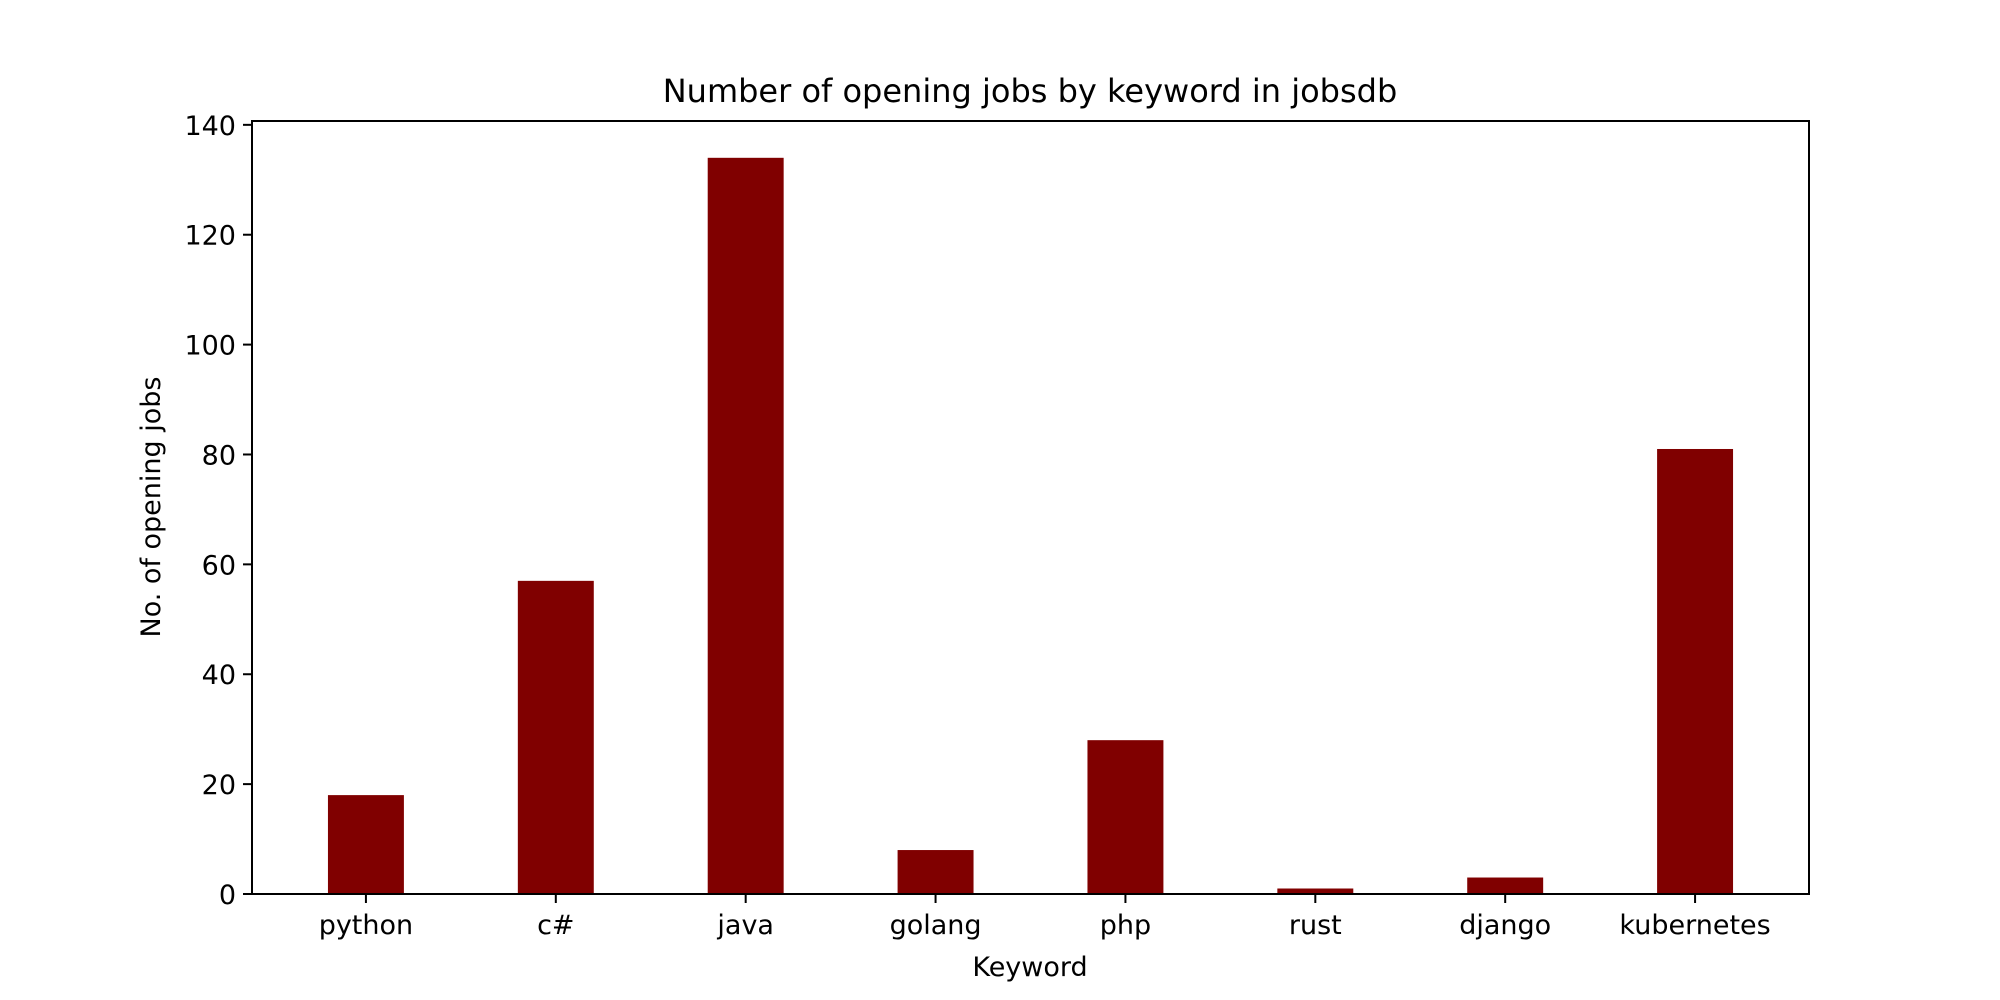  Describe the element at coordinates (935, 872) in the screenshot. I see `bar-golang` at that location.